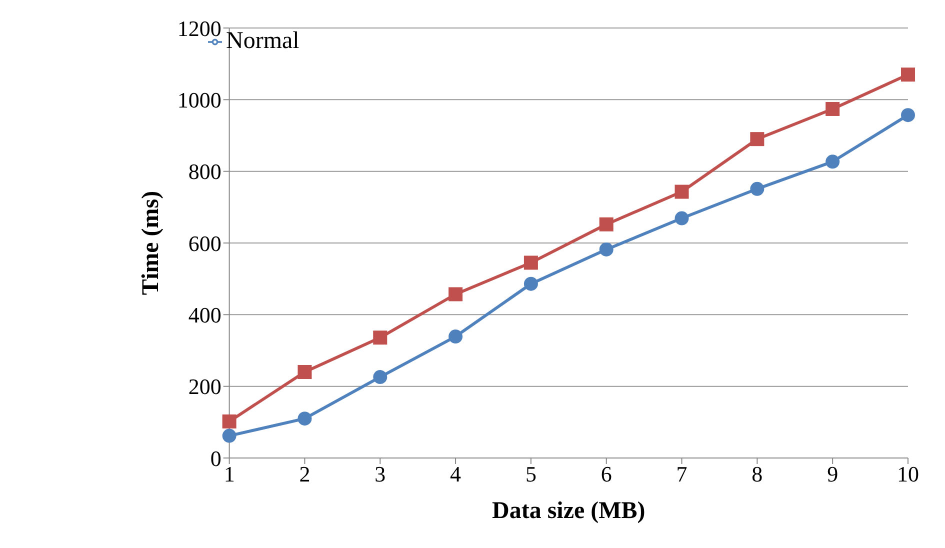 This screenshot has height=548, width=945. I want to click on y-tick-label: 600, so click(205, 243).